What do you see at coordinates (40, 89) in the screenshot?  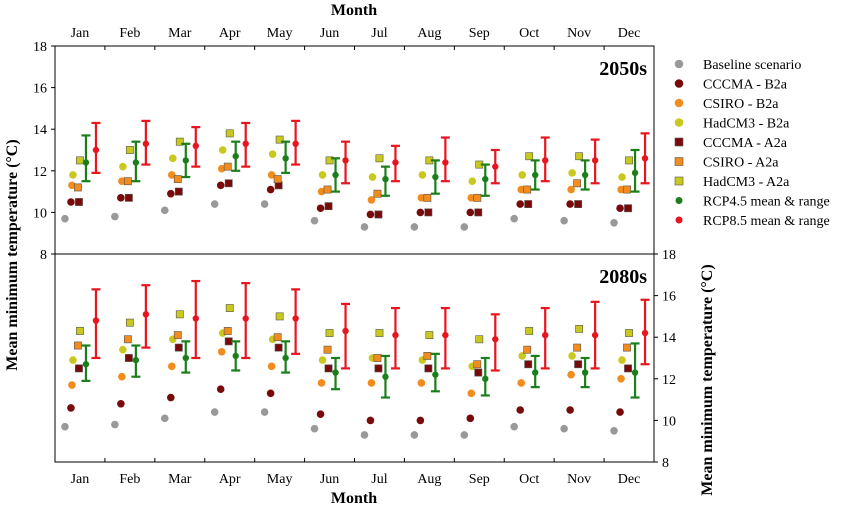 I see `panel-2050s-y-tick-label: 16` at bounding box center [40, 89].